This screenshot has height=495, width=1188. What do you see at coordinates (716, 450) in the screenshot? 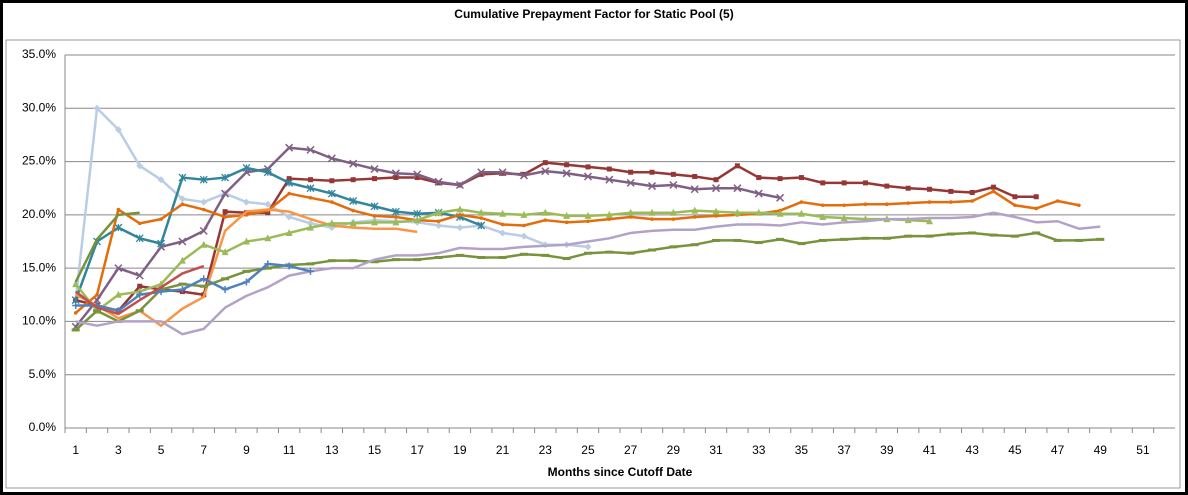
I see `x-tick-label: 31` at bounding box center [716, 450].